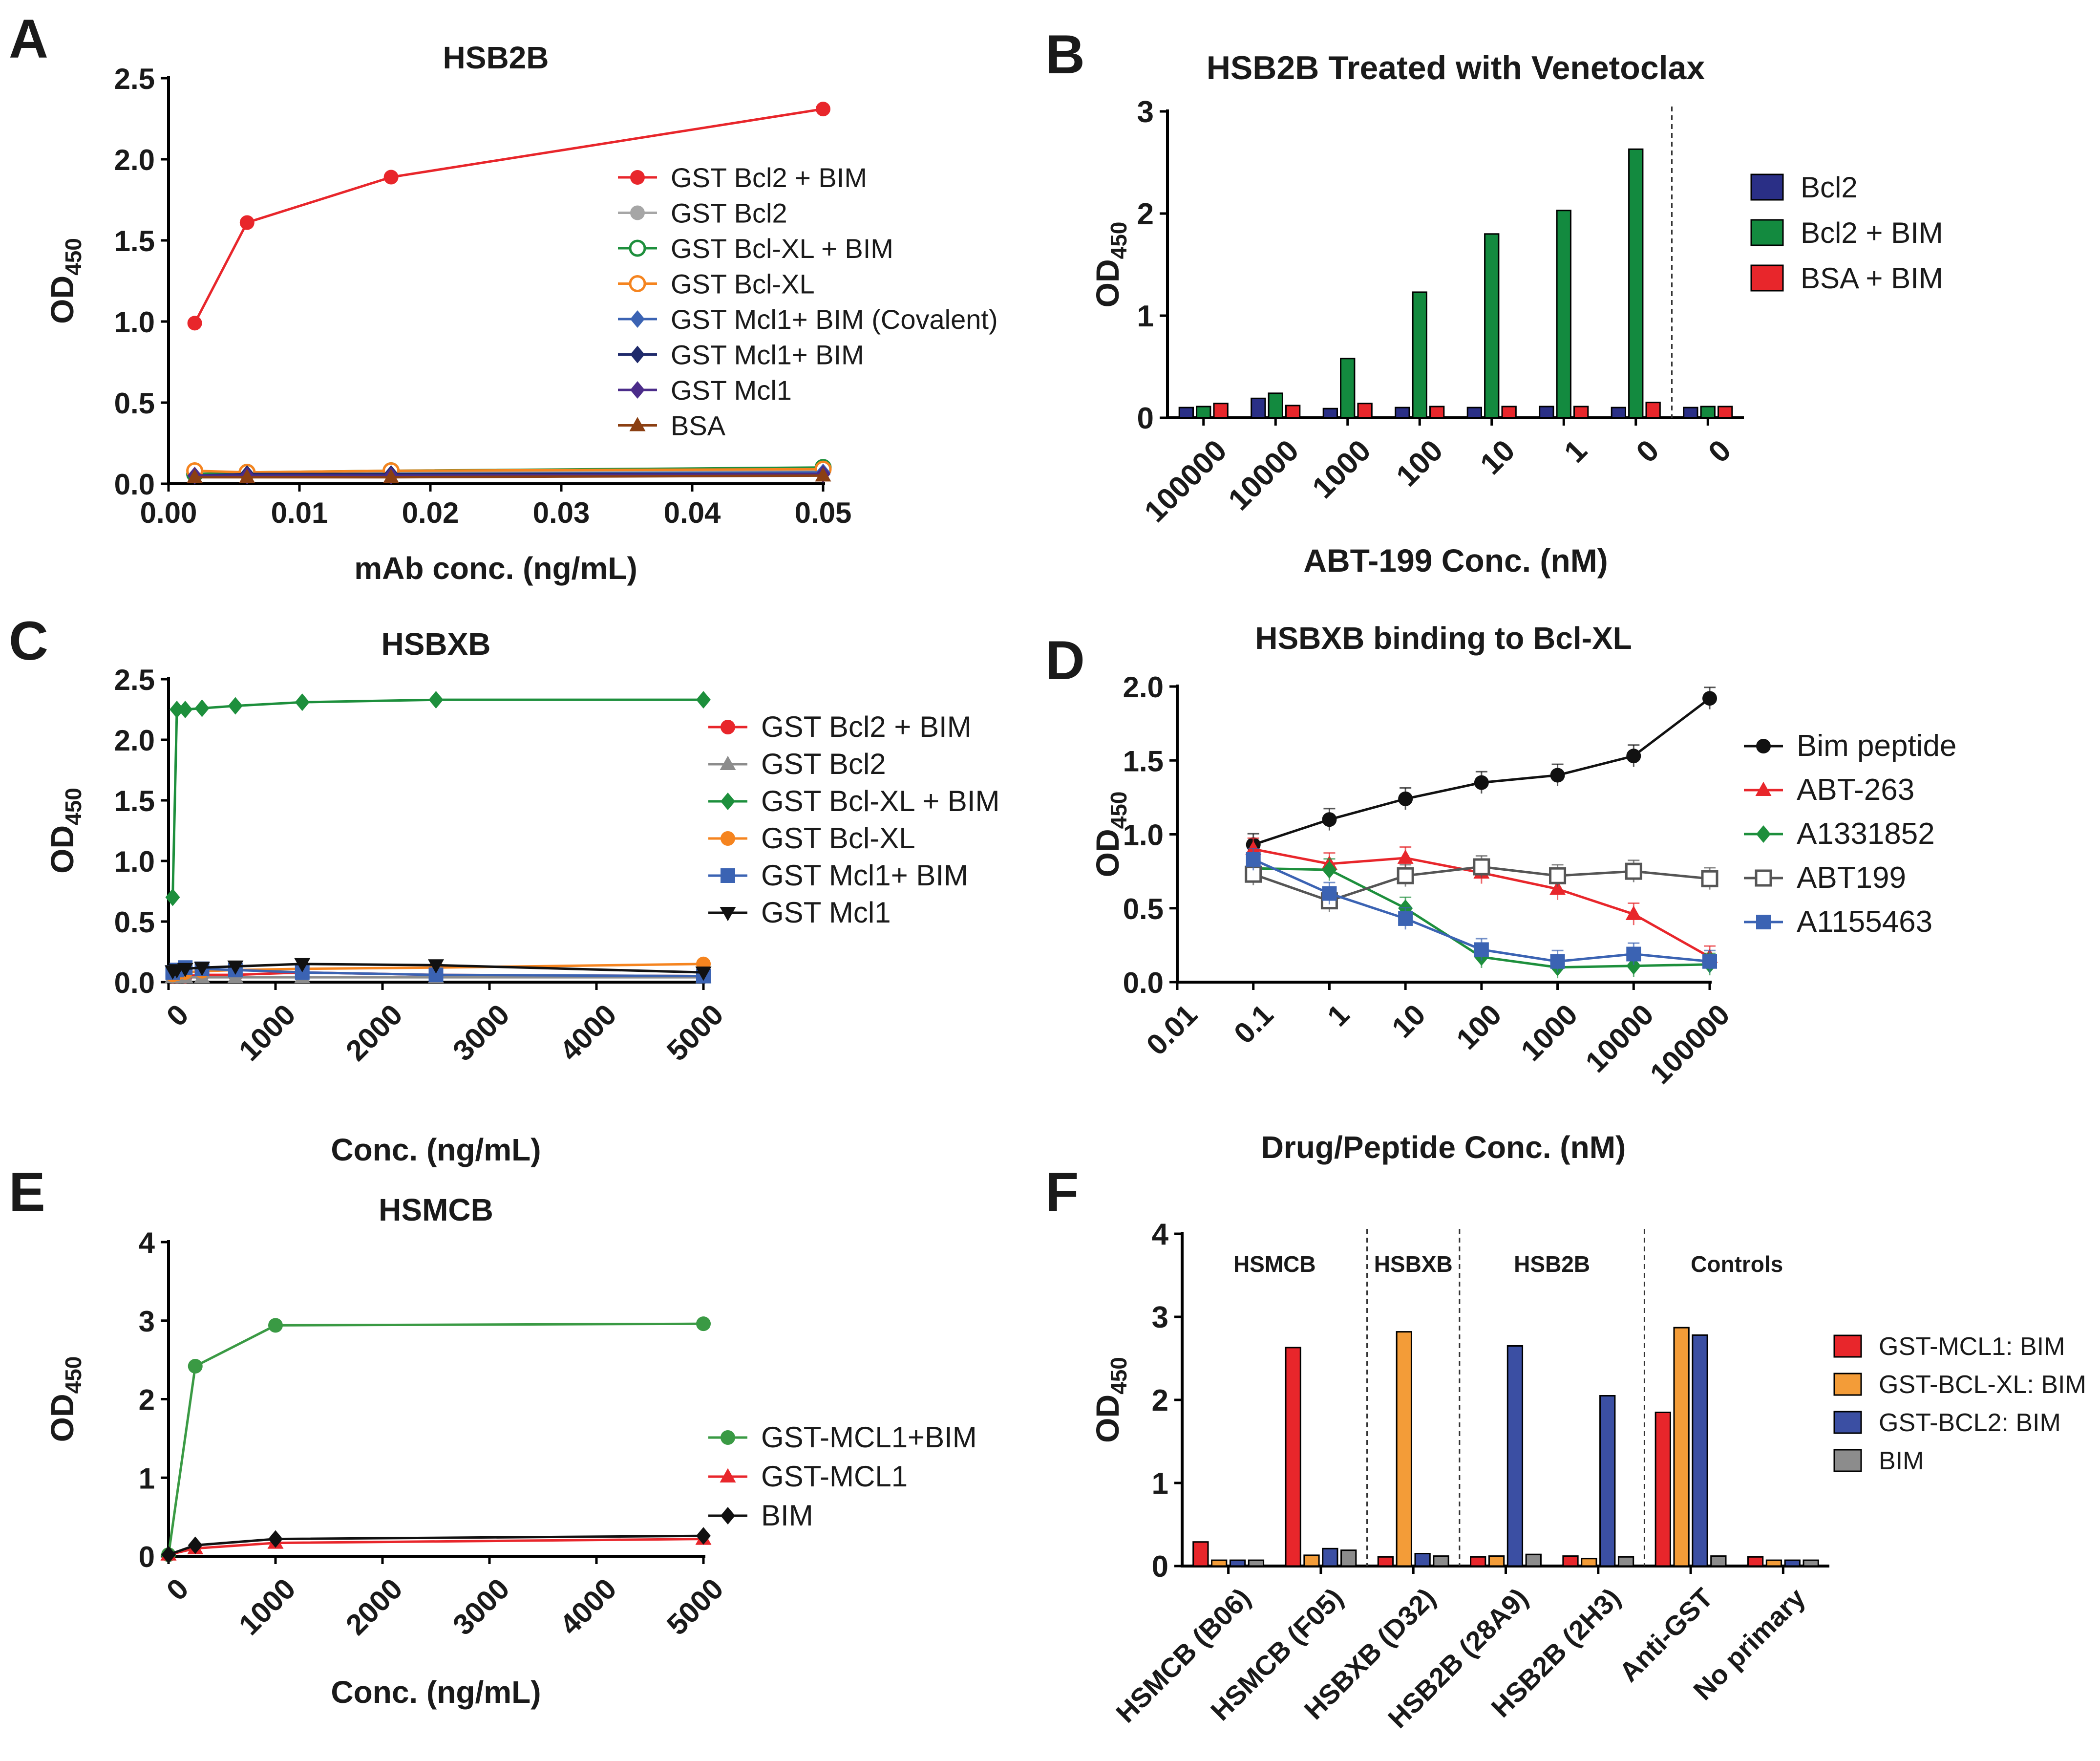 The height and width of the screenshot is (1761, 2100). Describe the element at coordinates (1830, 187) in the screenshot. I see `legend-label: Bcl2` at that location.